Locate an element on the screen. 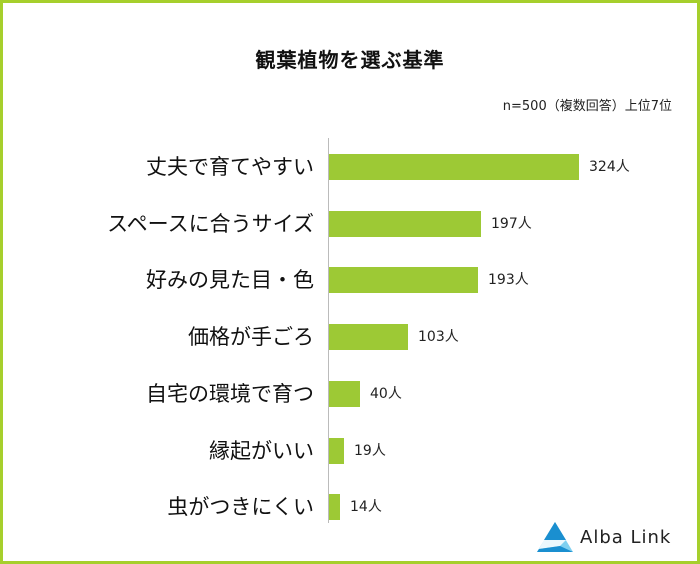 The width and height of the screenshot is (700, 564). chart-title: 観葉植物を選ぶ基準 is located at coordinates (350, 60).